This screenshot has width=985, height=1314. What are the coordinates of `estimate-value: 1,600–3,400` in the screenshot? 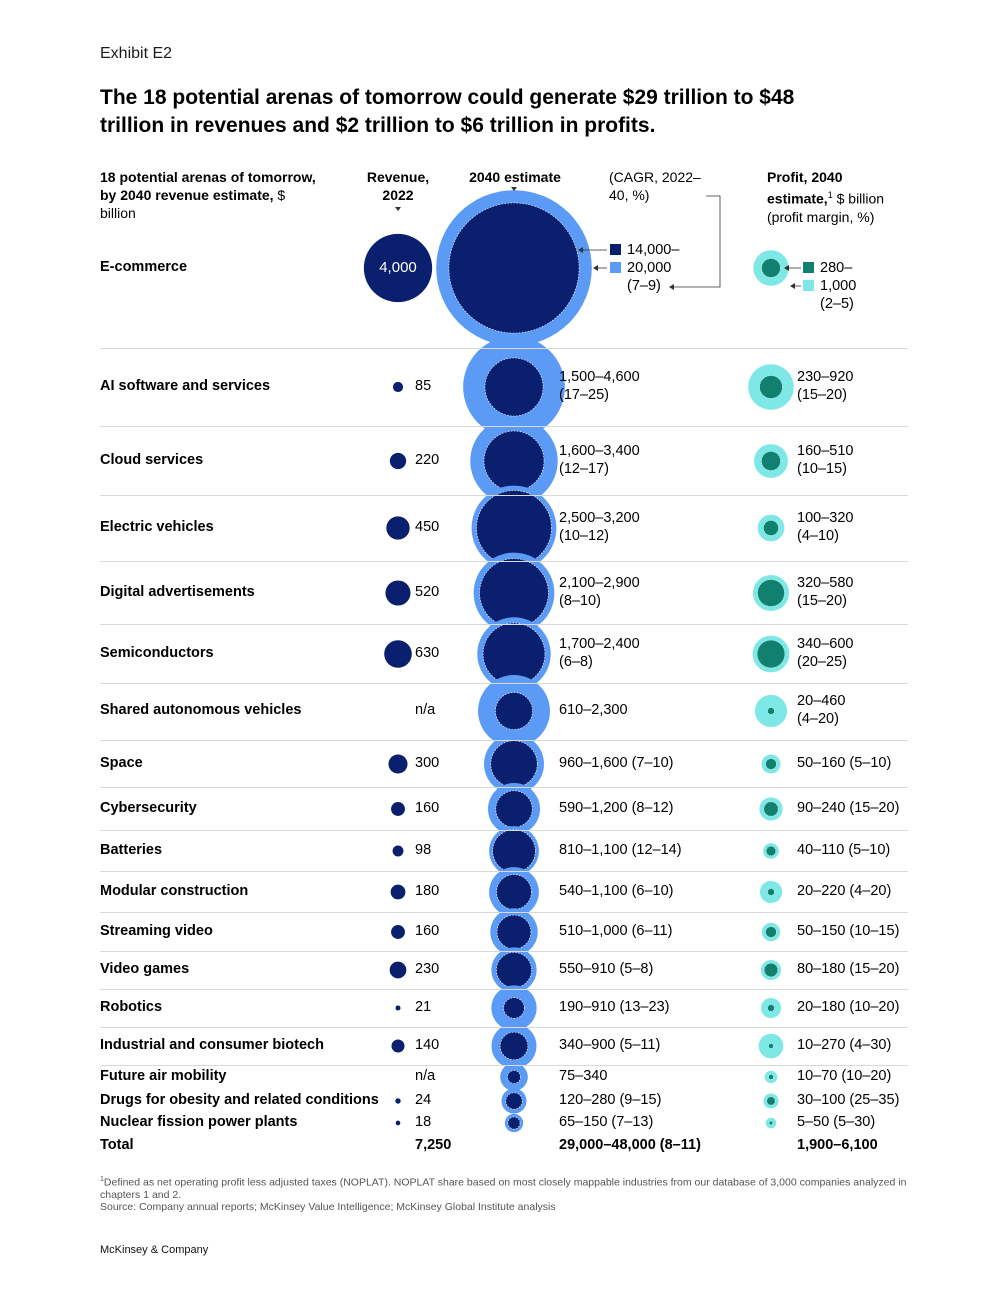 It's located at (599, 451).